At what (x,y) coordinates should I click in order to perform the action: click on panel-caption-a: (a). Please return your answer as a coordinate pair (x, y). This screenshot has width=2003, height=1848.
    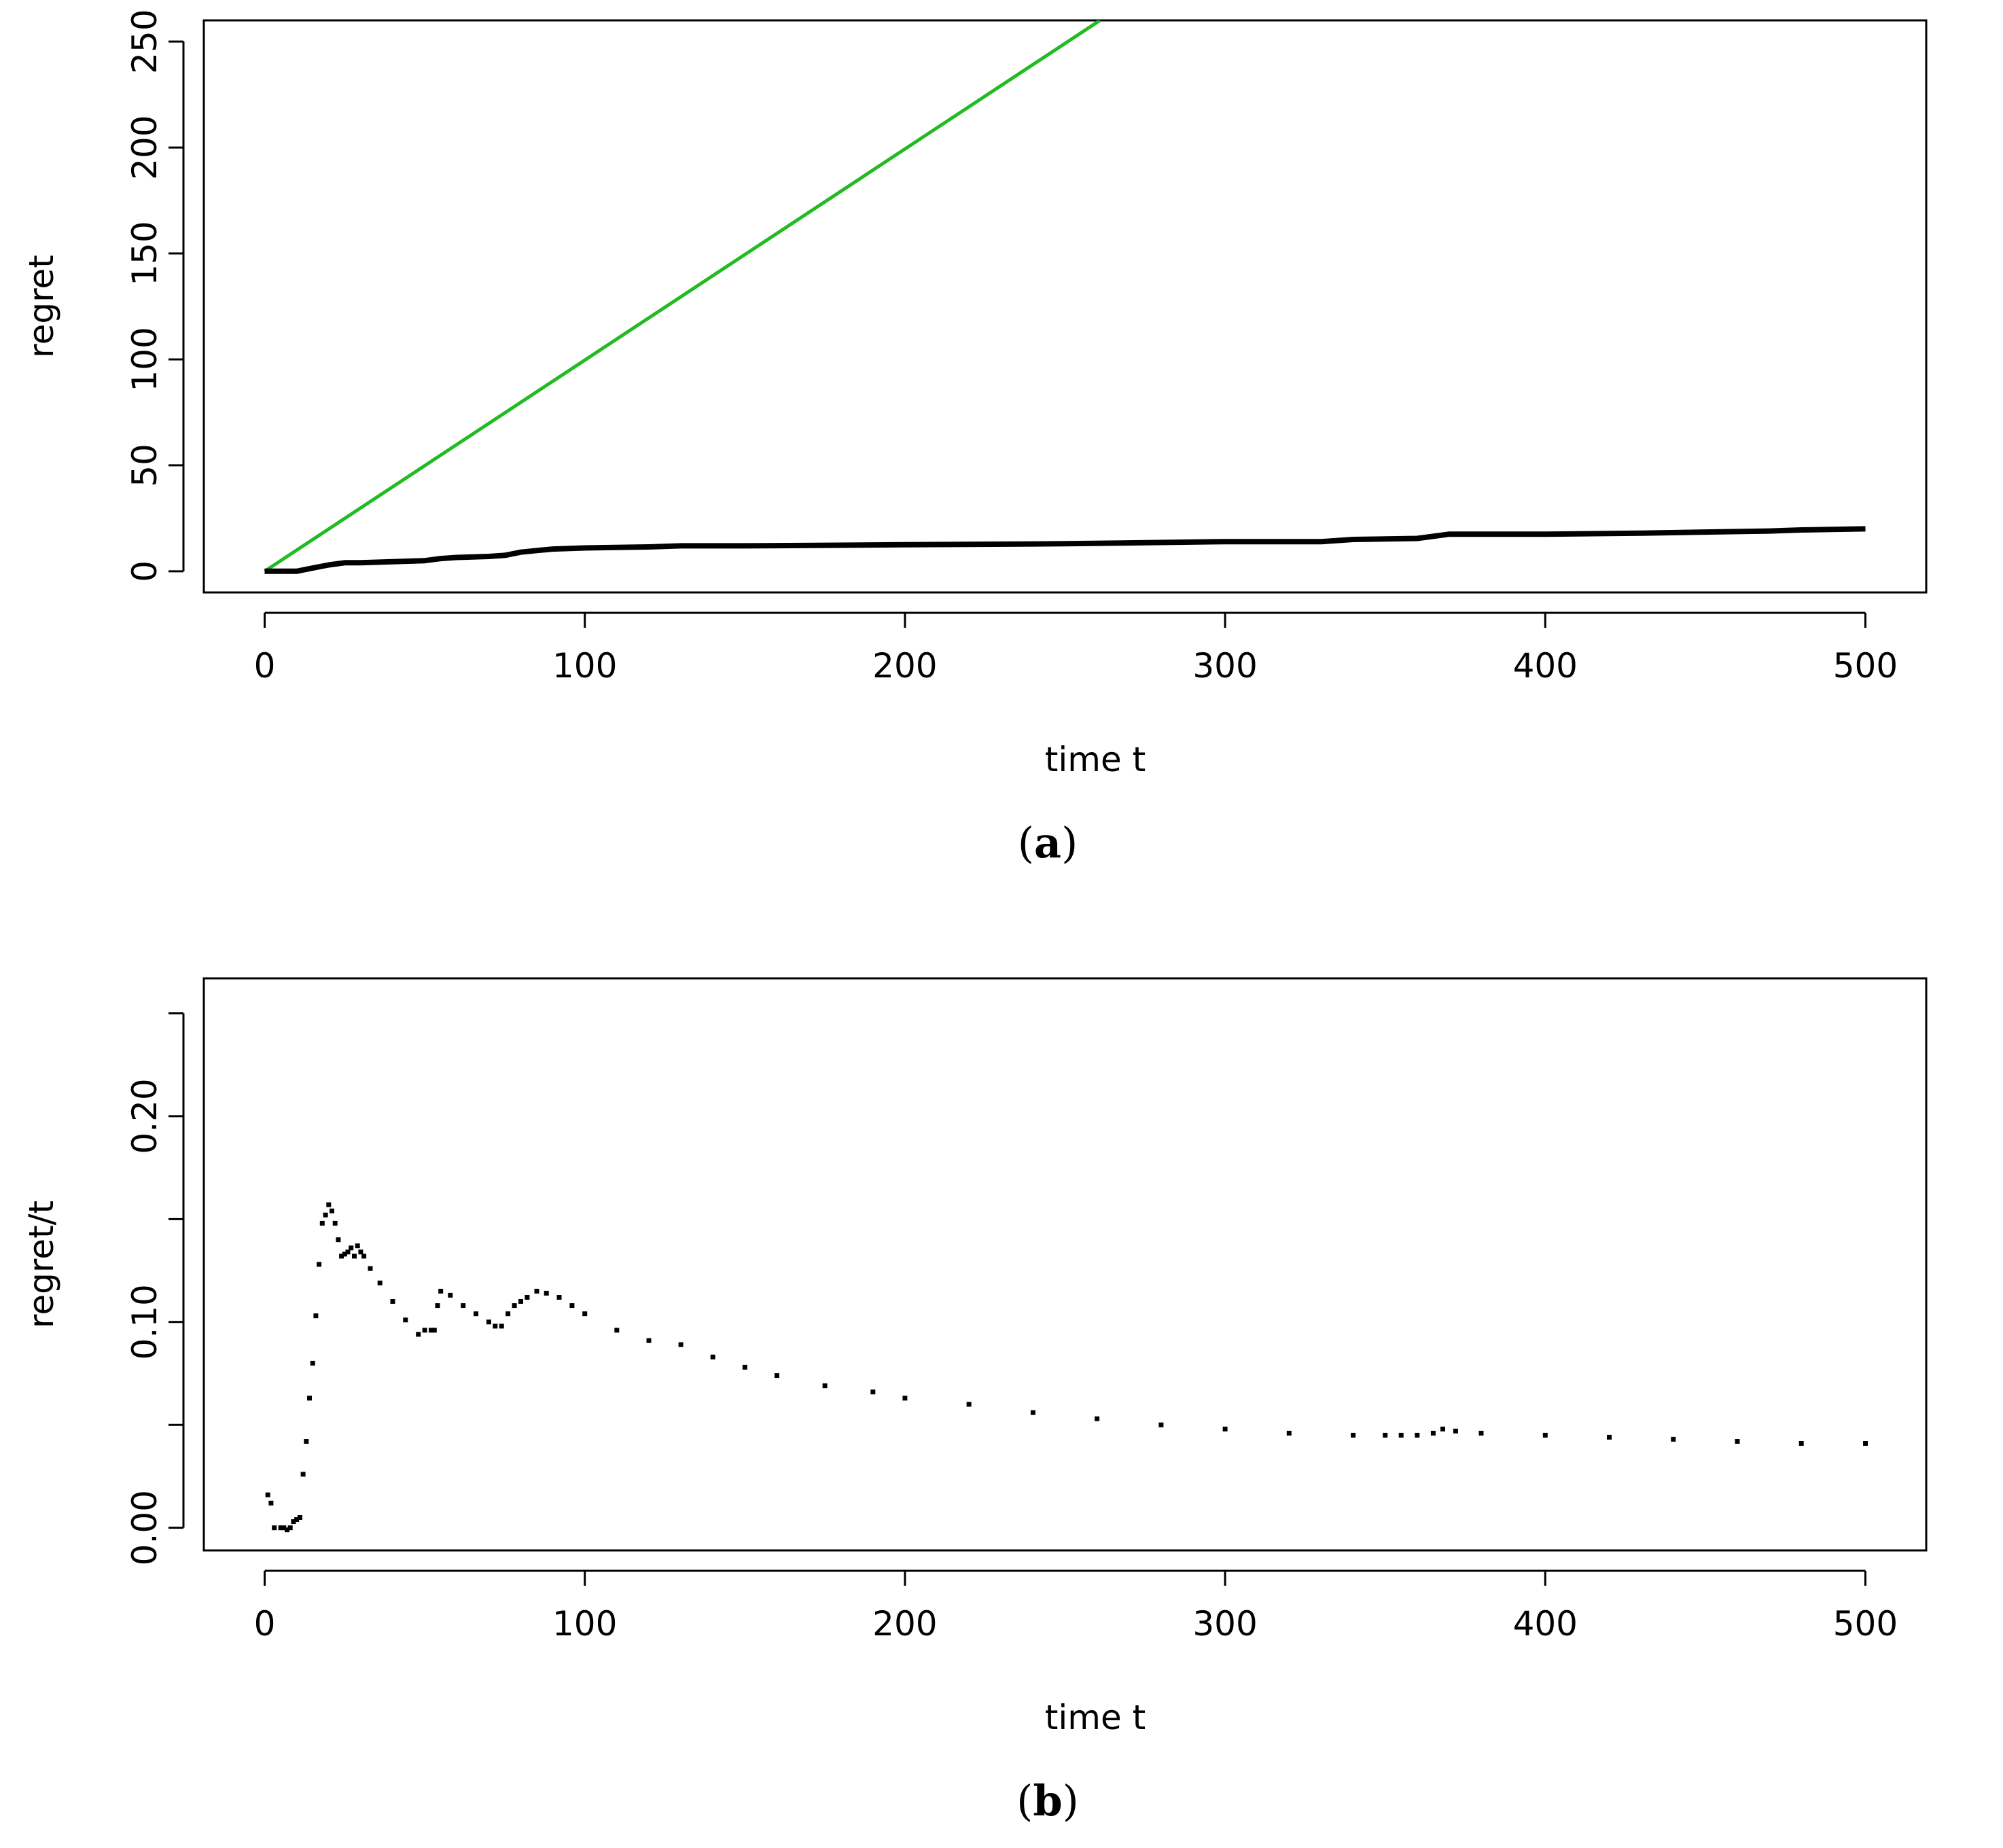
    Looking at the image, I should click on (1048, 843).